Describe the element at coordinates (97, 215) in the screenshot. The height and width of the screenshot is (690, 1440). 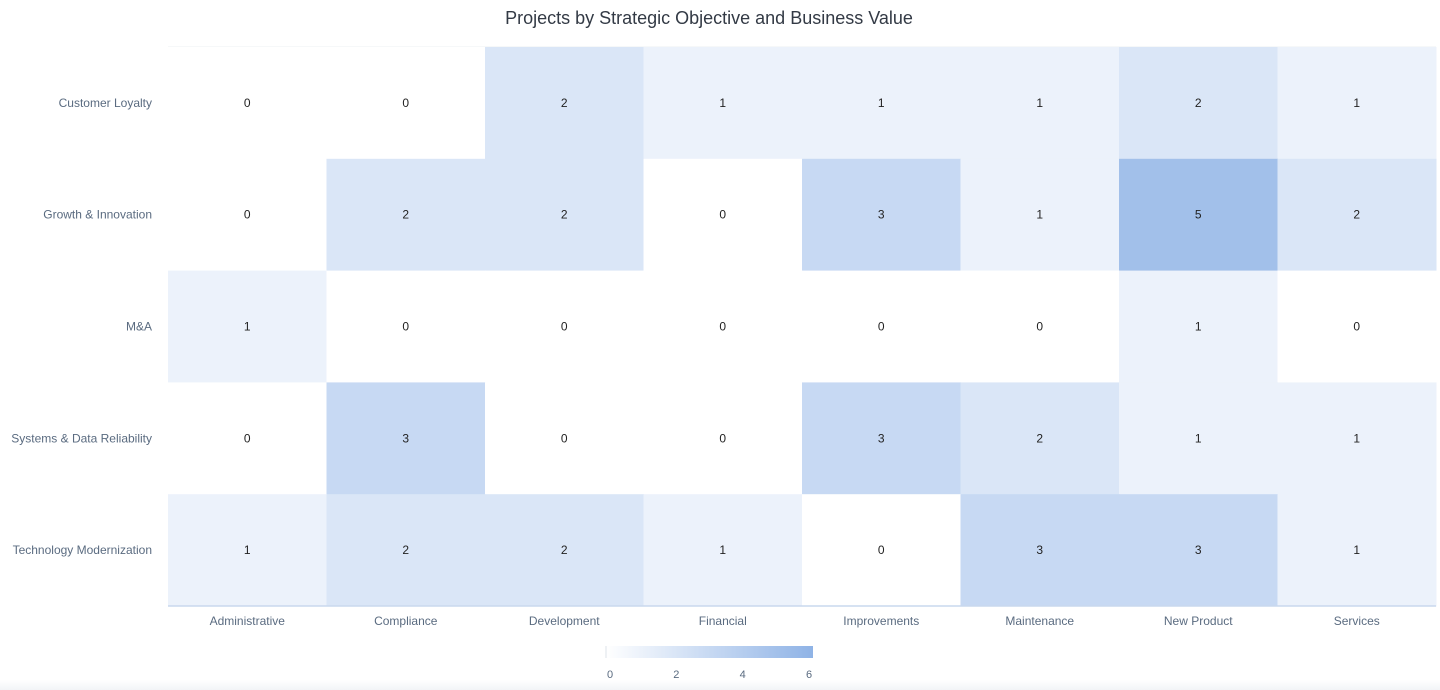
I see `y-axis-label: Growth & Innovation` at that location.